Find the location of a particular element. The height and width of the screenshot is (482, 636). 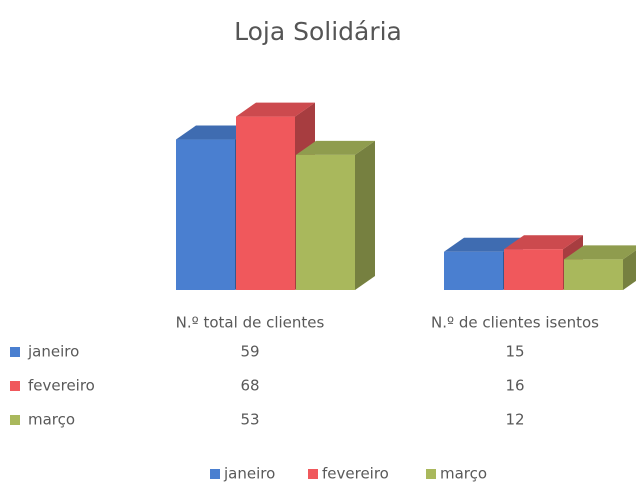

legend-label: março is located at coordinates (463, 473).